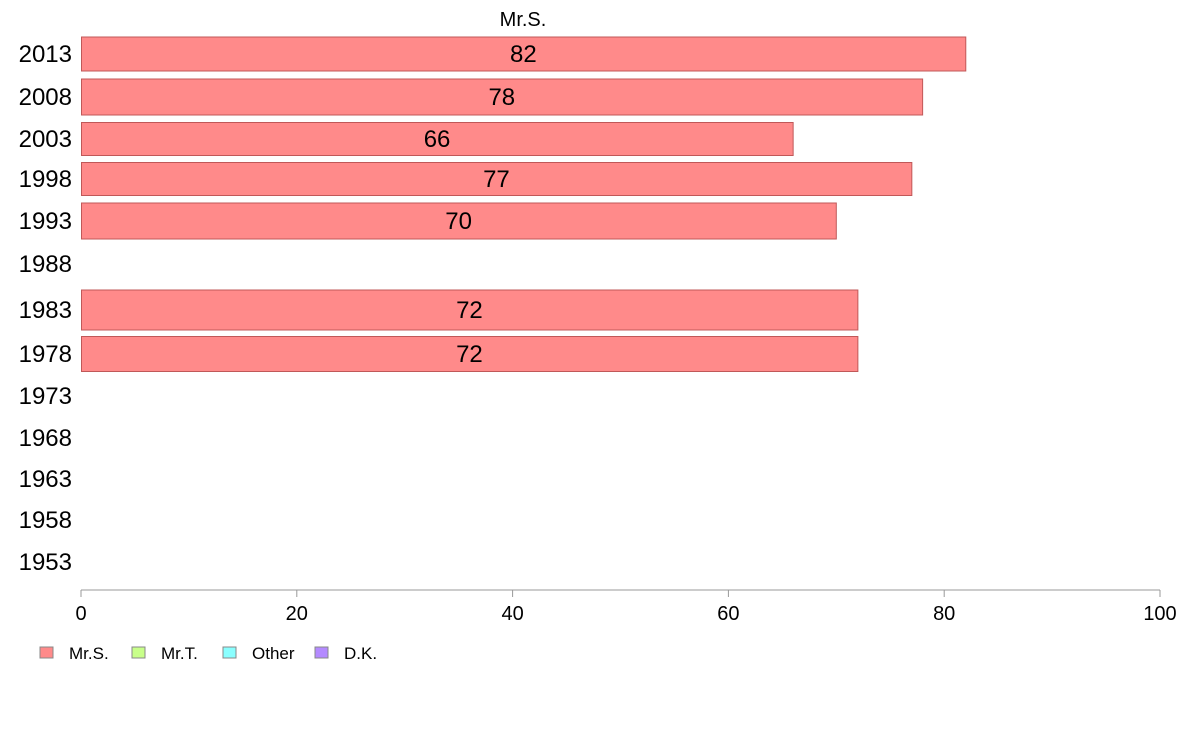 The height and width of the screenshot is (736, 1188). What do you see at coordinates (45, 97) in the screenshot?
I see `category-label-2008: 2008` at bounding box center [45, 97].